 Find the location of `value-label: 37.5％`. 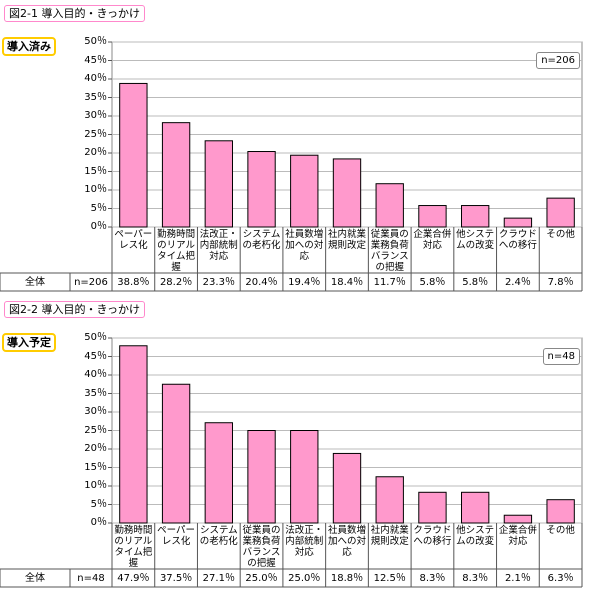

value-label: 37.5％ is located at coordinates (176, 578).